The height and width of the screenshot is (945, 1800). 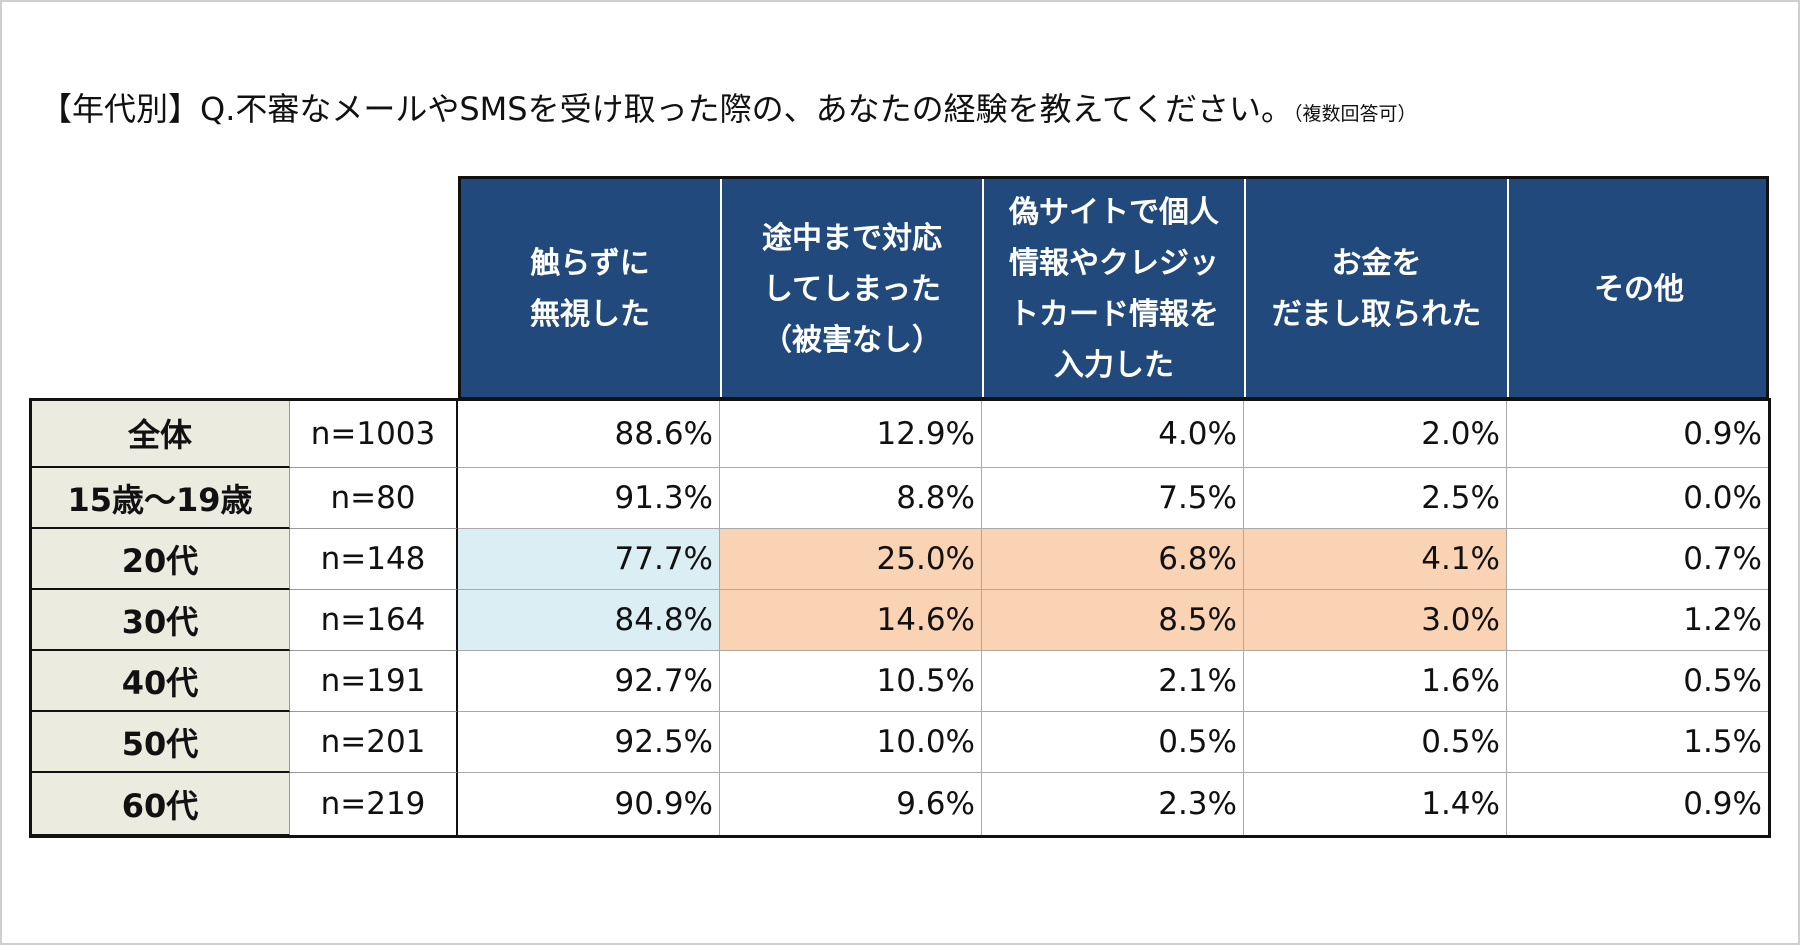 I want to click on sample-size: n=164, so click(x=374, y=620).